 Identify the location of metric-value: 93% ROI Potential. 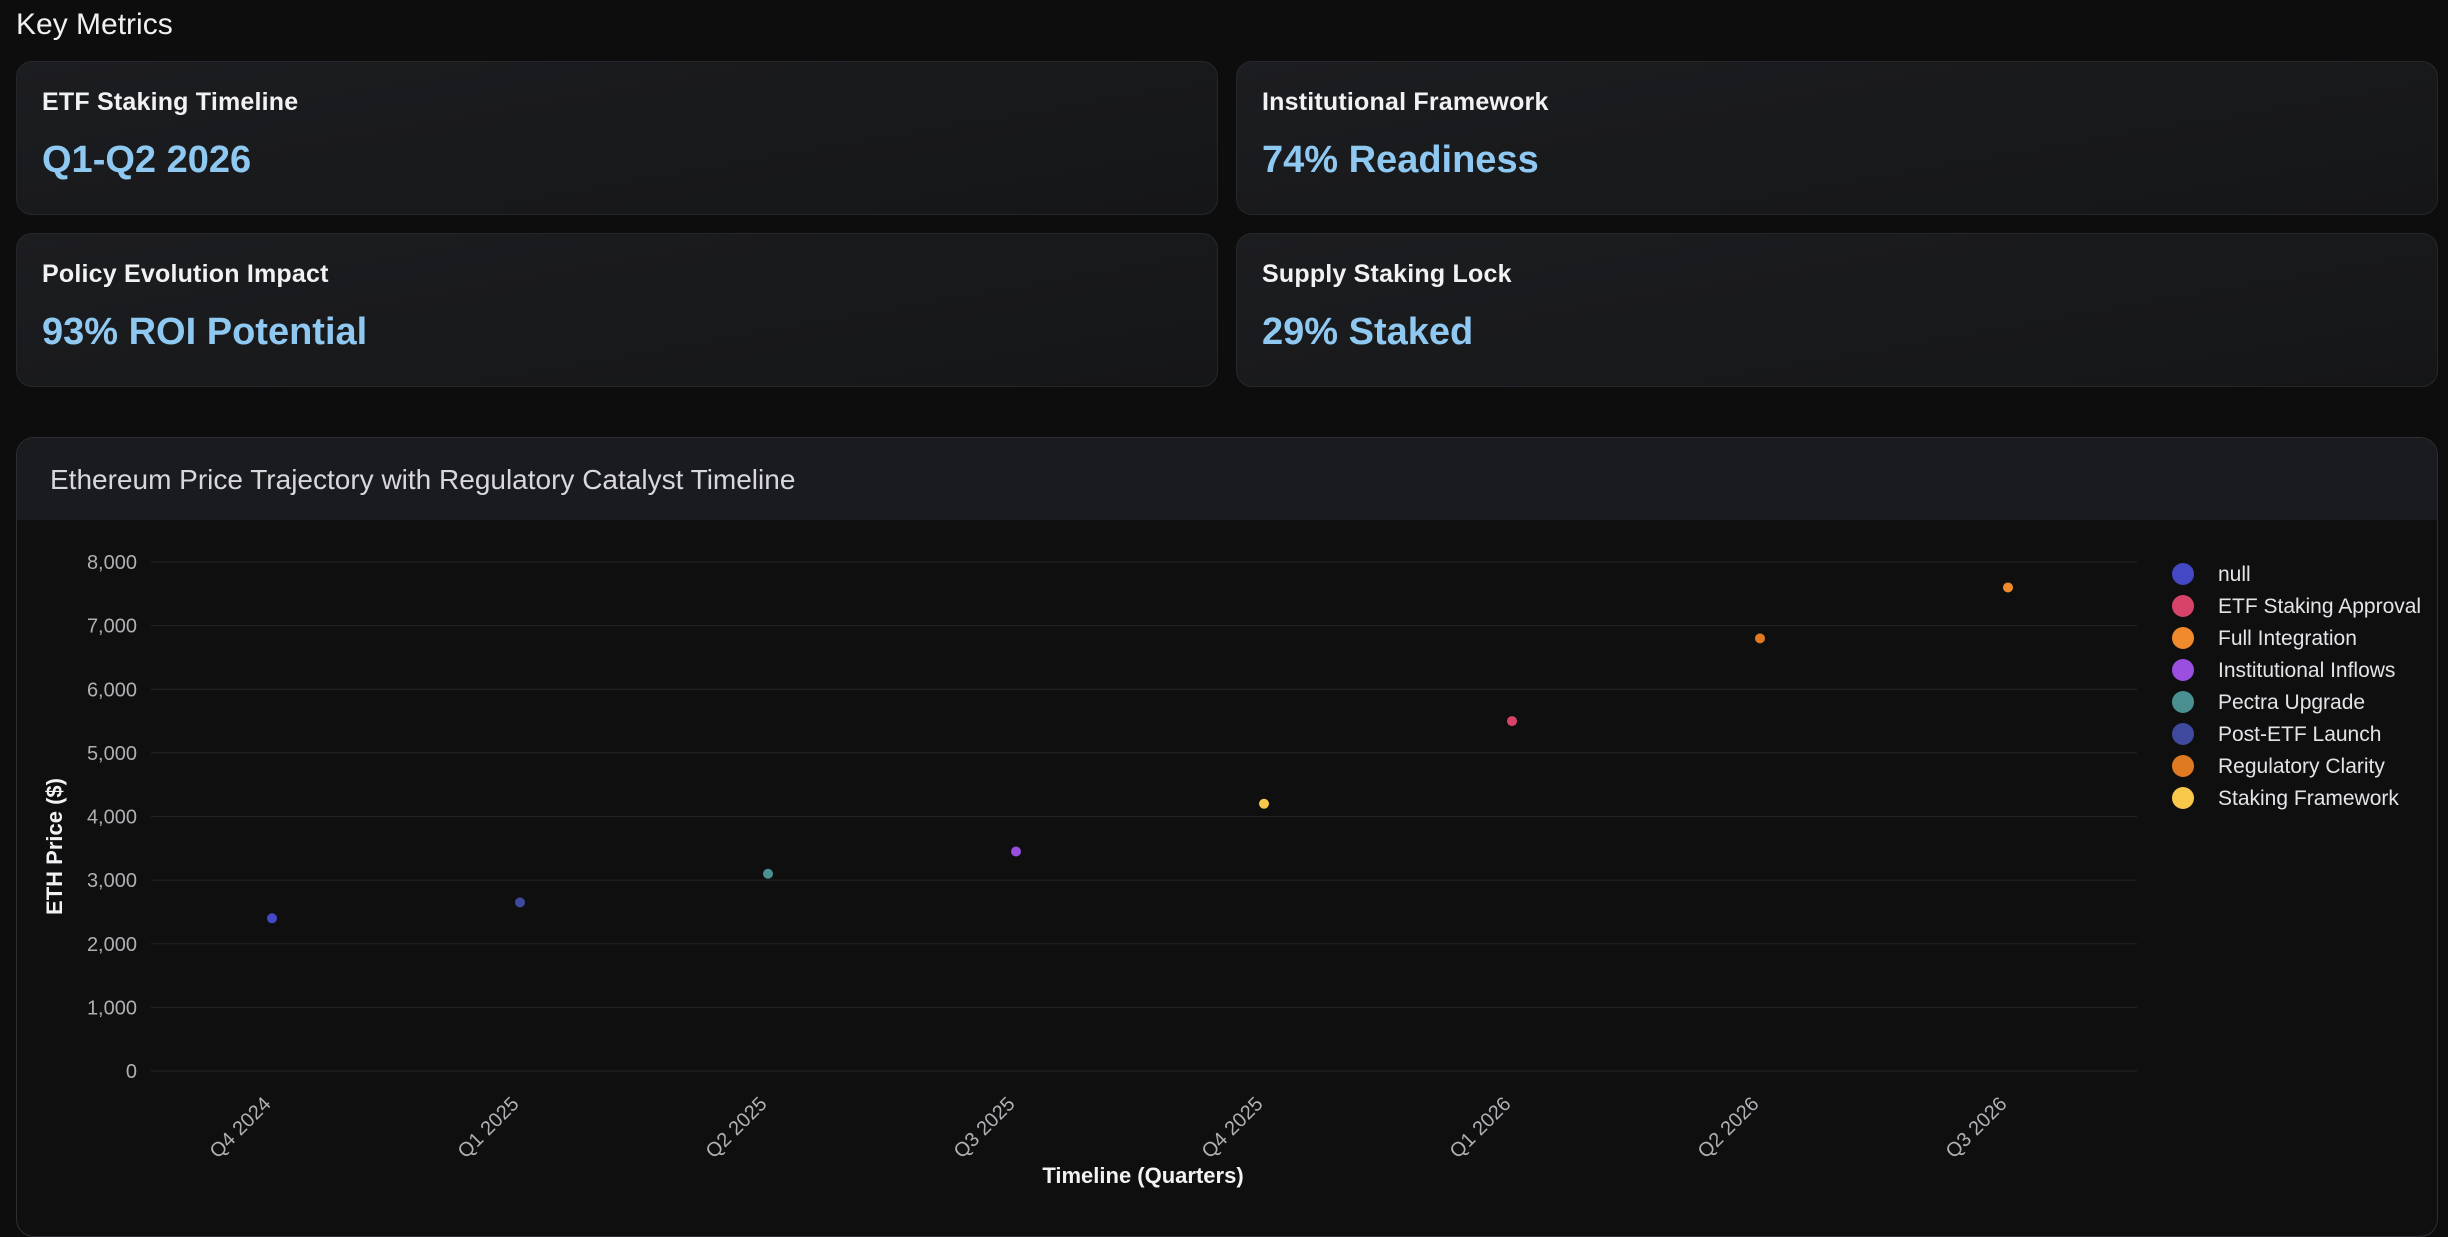
(205, 332).